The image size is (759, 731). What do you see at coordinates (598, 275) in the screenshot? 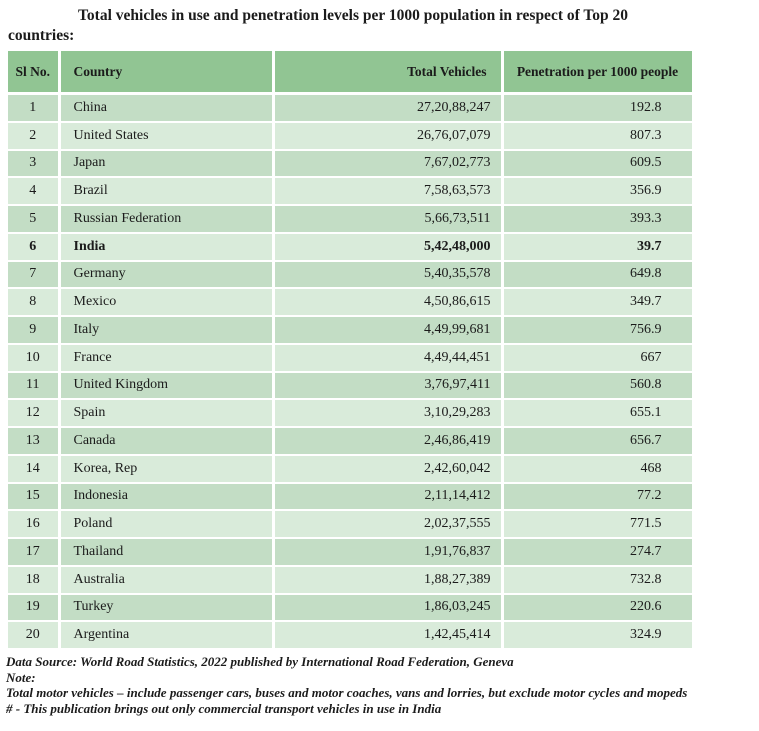
I see `cell-penetration: 649.8` at bounding box center [598, 275].